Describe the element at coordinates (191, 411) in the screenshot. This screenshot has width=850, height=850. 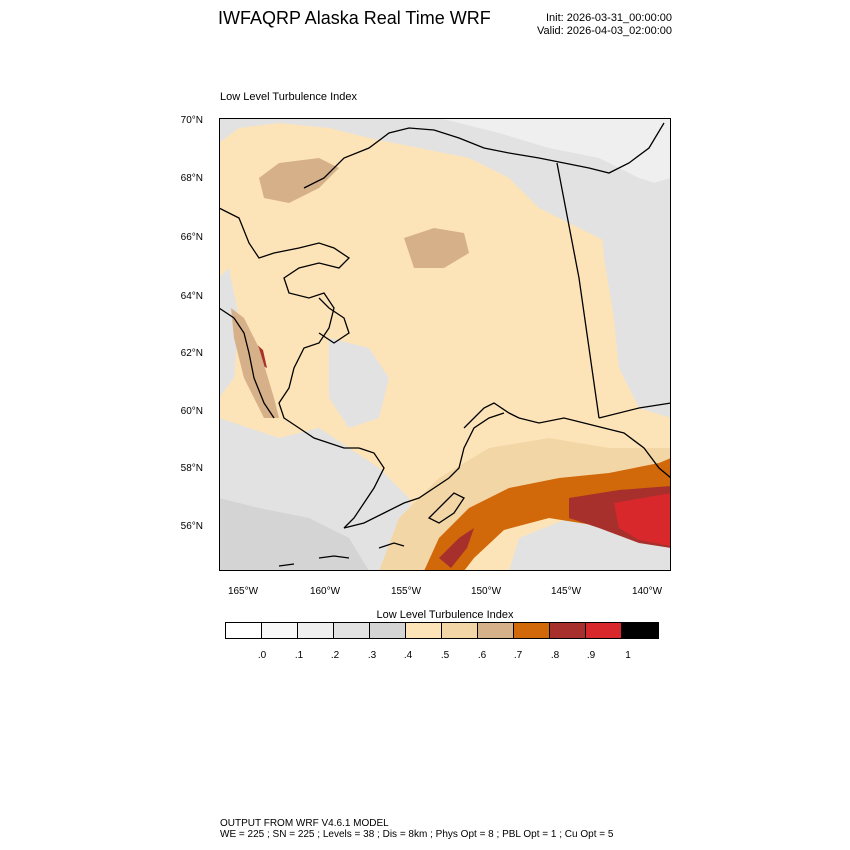
I see `lat-label-60: 60°N` at that location.